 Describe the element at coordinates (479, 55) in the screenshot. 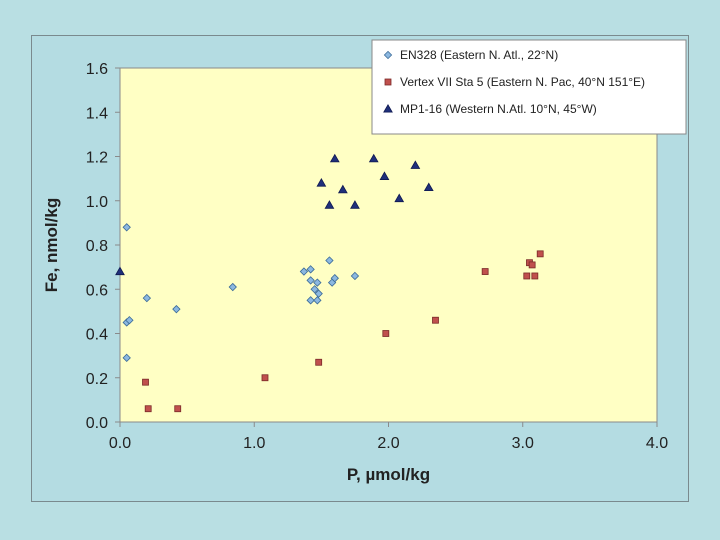

I see `legend-label: EN328 (Eastern N. Atl., 22°N)` at that location.